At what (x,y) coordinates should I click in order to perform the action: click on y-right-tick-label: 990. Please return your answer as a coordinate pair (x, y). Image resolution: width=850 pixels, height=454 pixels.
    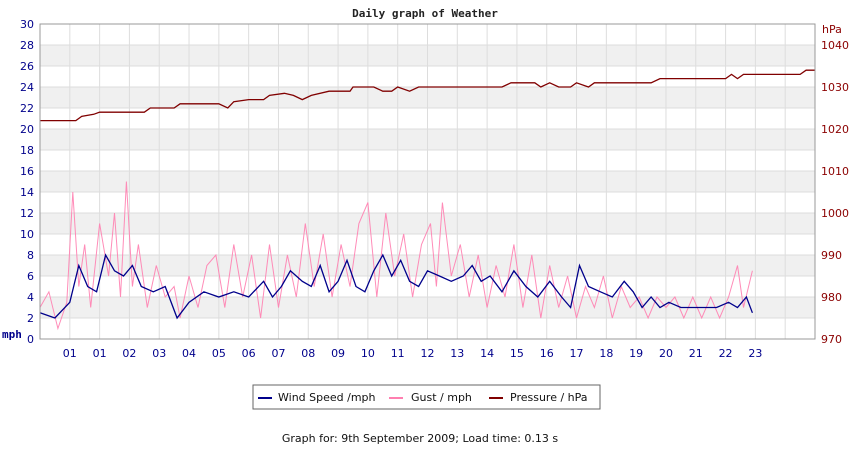
    Looking at the image, I should click on (831, 255).